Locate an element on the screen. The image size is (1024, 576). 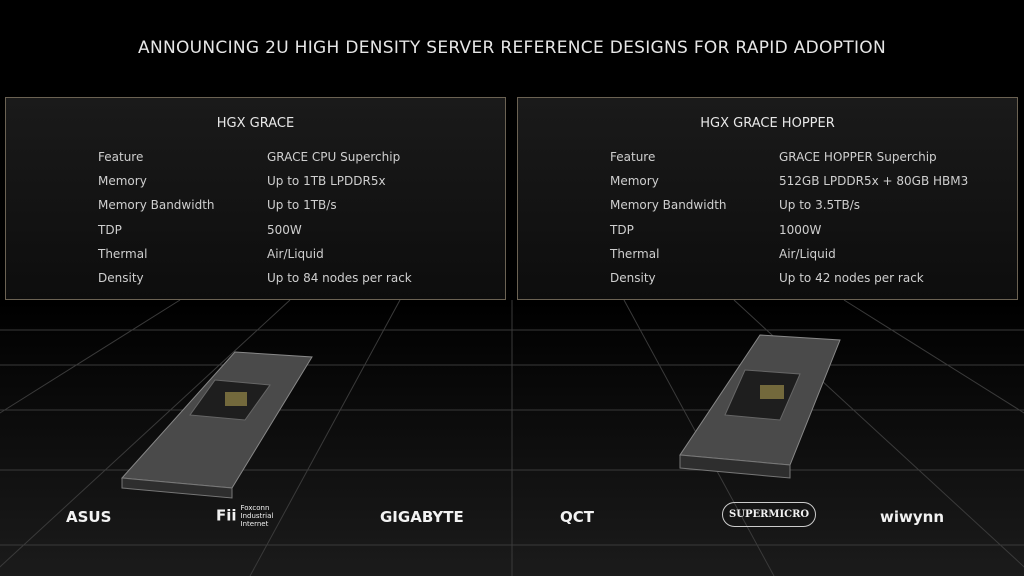
partner-logo: GIGABYTE is located at coordinates (422, 517).